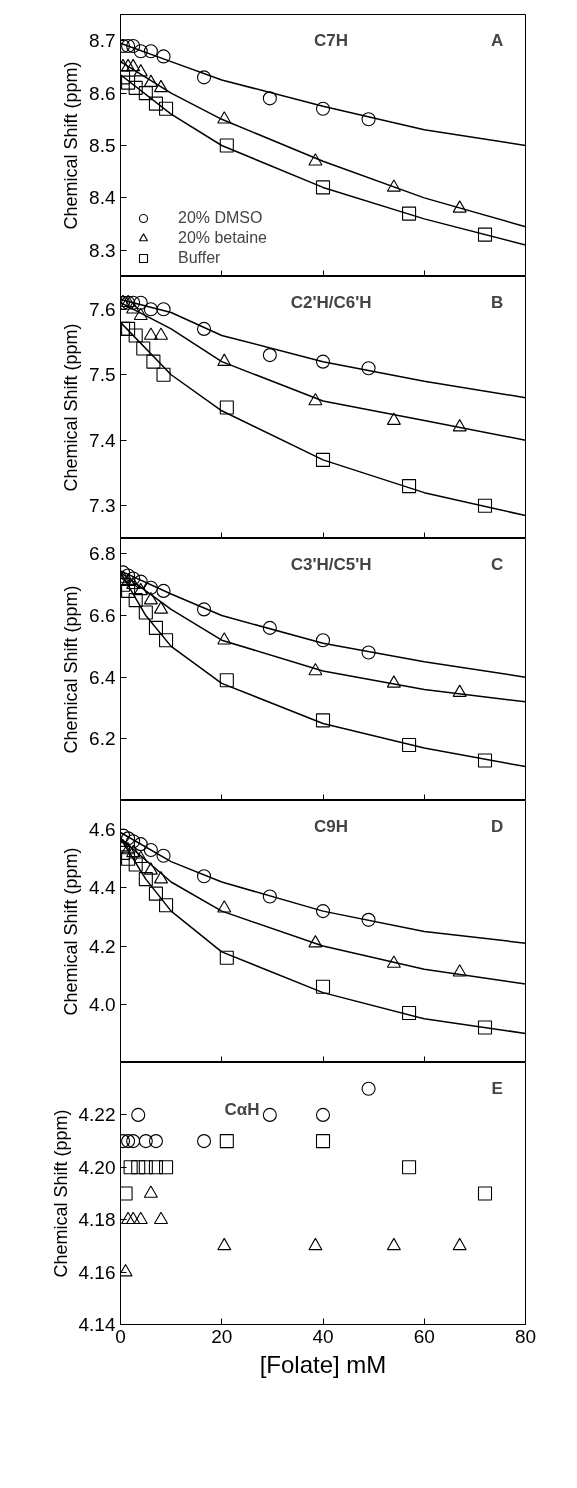 The height and width of the screenshot is (1488, 577). What do you see at coordinates (525, 1336) in the screenshot?
I see `x-tick-label: 80` at bounding box center [525, 1336].